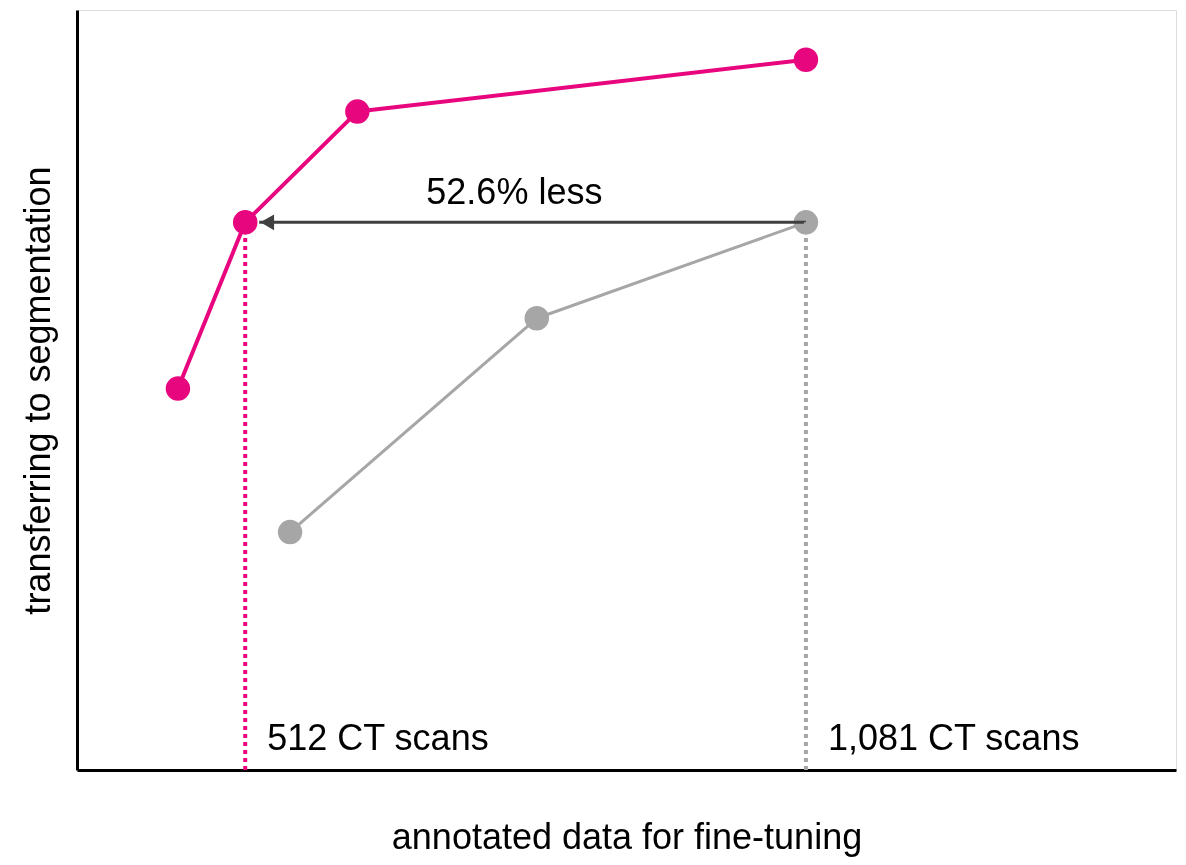 The width and height of the screenshot is (1186, 865). I want to click on y-axis-title: transferring to segmentation, so click(37, 390).